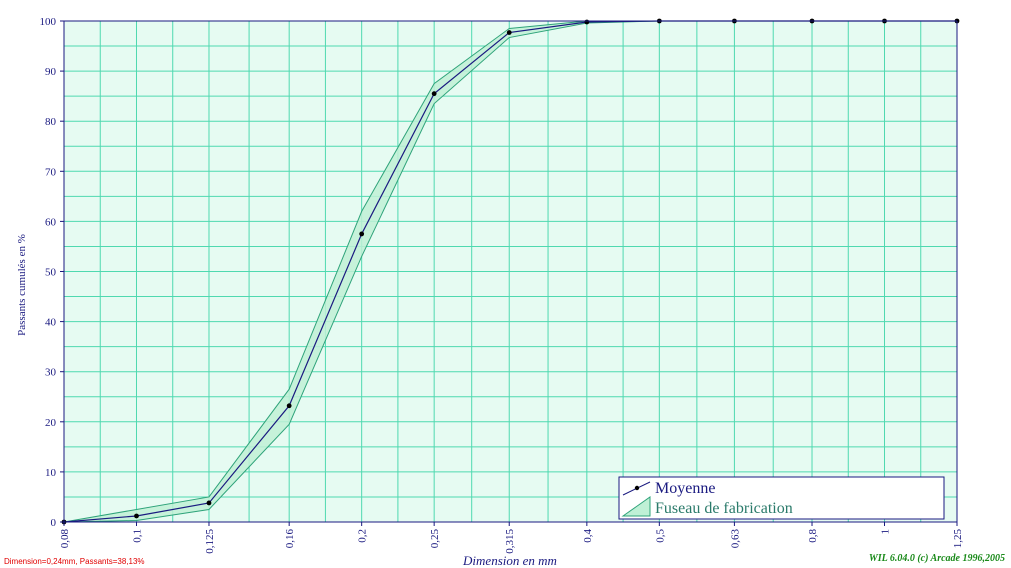 This screenshot has width=1011, height=568. What do you see at coordinates (51, 323) in the screenshot?
I see `y-tick-label: 40` at bounding box center [51, 323].